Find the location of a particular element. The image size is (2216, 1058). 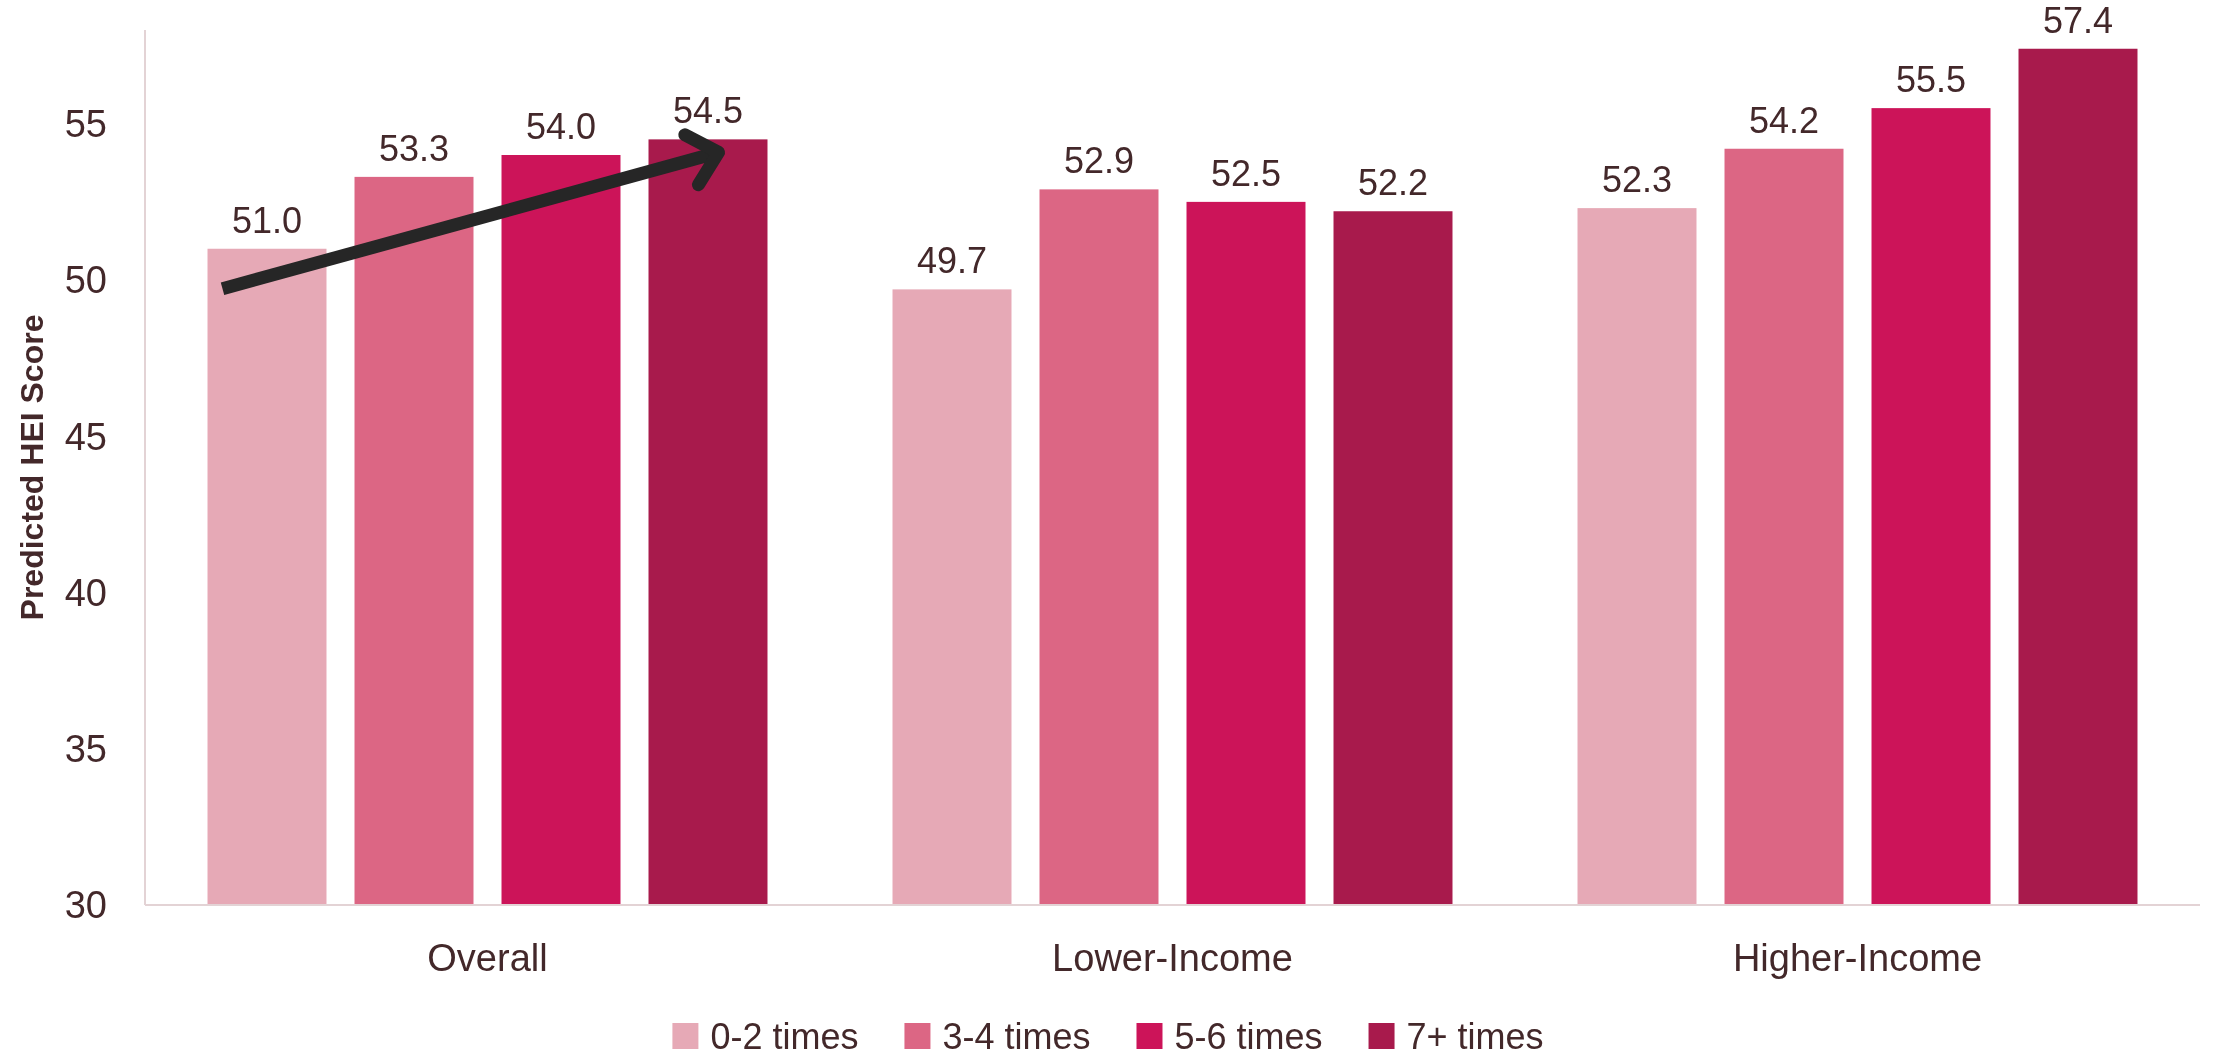

legend-label: 0-2 times is located at coordinates (784, 1036).